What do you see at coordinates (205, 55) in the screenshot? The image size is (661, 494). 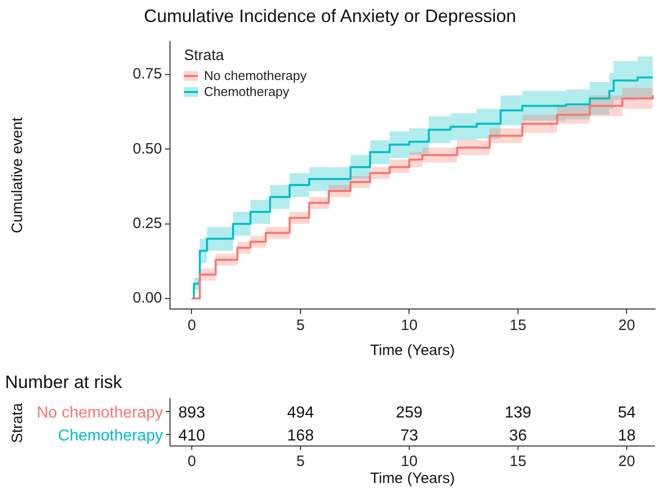 I see `legend-title: Strata` at bounding box center [205, 55].